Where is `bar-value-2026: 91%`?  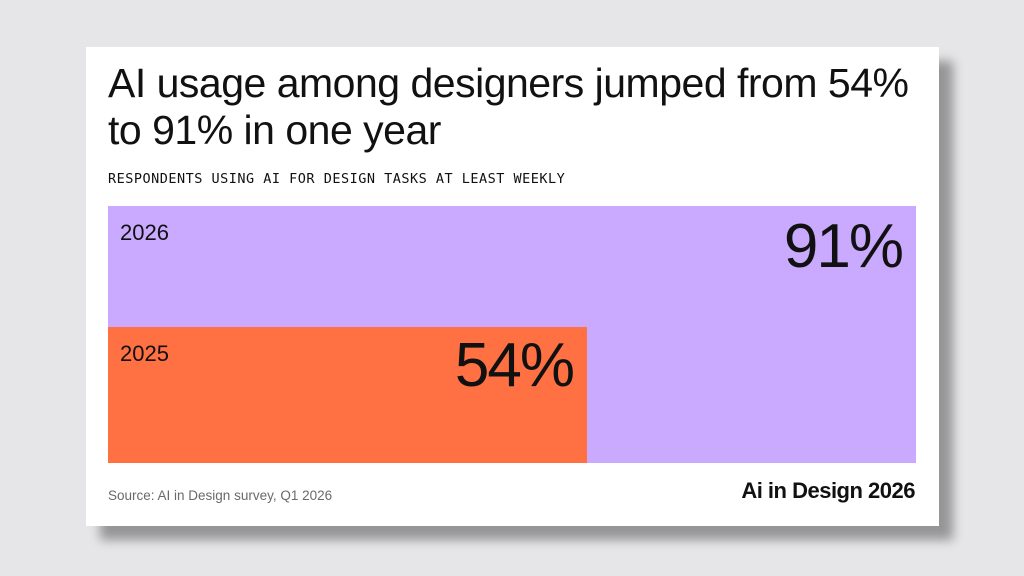
bar-value-2026: 91% is located at coordinates (843, 246).